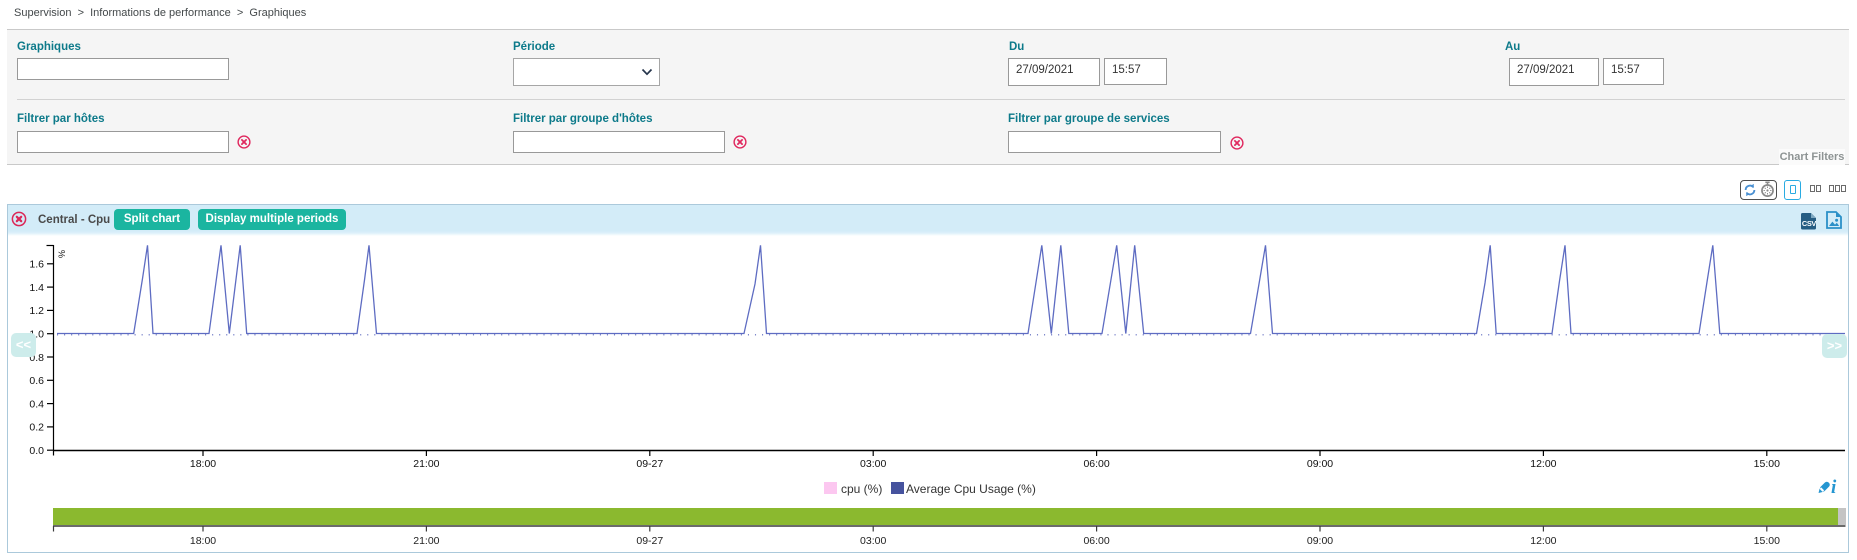 The width and height of the screenshot is (1857, 560). Describe the element at coordinates (36, 311) in the screenshot. I see `svg-text: 1.2` at that location.